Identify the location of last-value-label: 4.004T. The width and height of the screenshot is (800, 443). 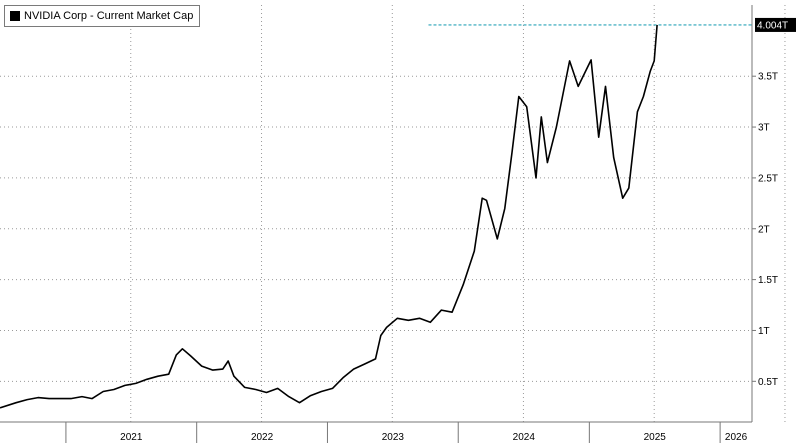
(772, 25).